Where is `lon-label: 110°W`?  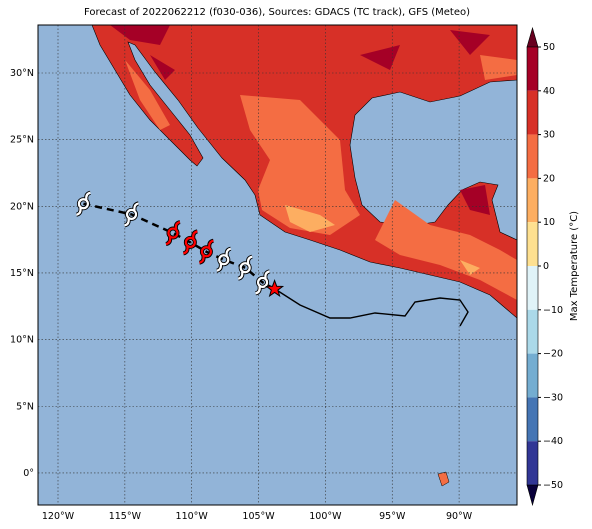
lon-label: 110°W is located at coordinates (192, 516).